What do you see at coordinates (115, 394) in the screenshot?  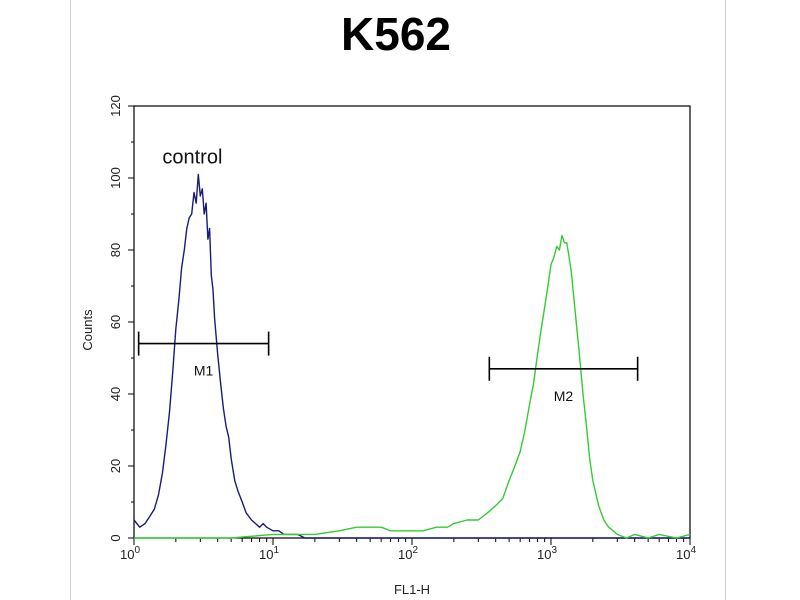 I see `y-tick-label: 40` at bounding box center [115, 394].